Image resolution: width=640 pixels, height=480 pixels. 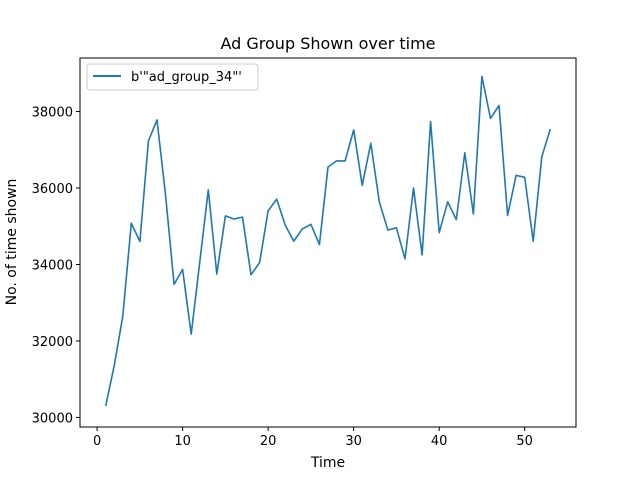 What do you see at coordinates (97, 441) in the screenshot?
I see `x-tick-label: 0` at bounding box center [97, 441].